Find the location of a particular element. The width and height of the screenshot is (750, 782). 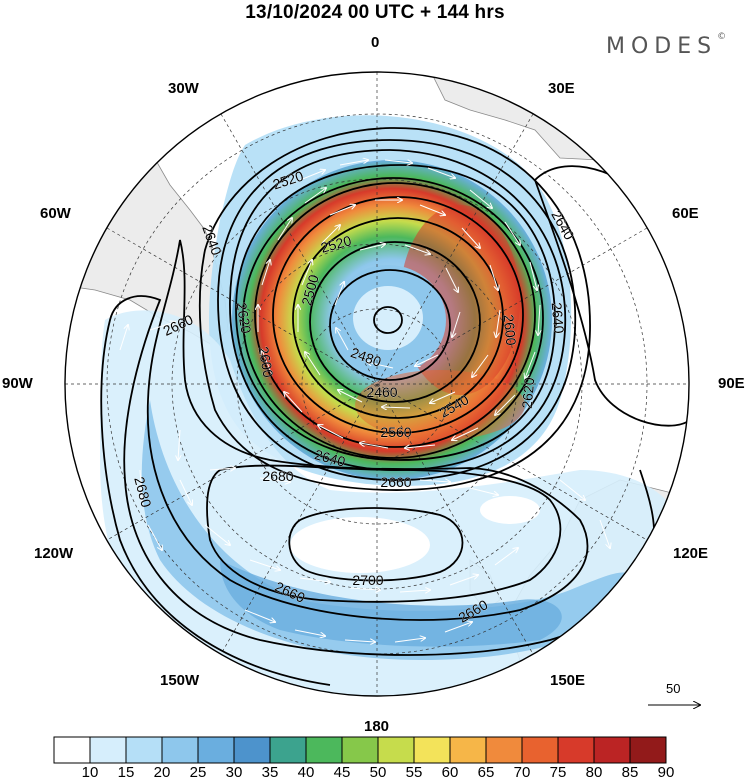

shade-inner-core is located at coordinates (388, 318).